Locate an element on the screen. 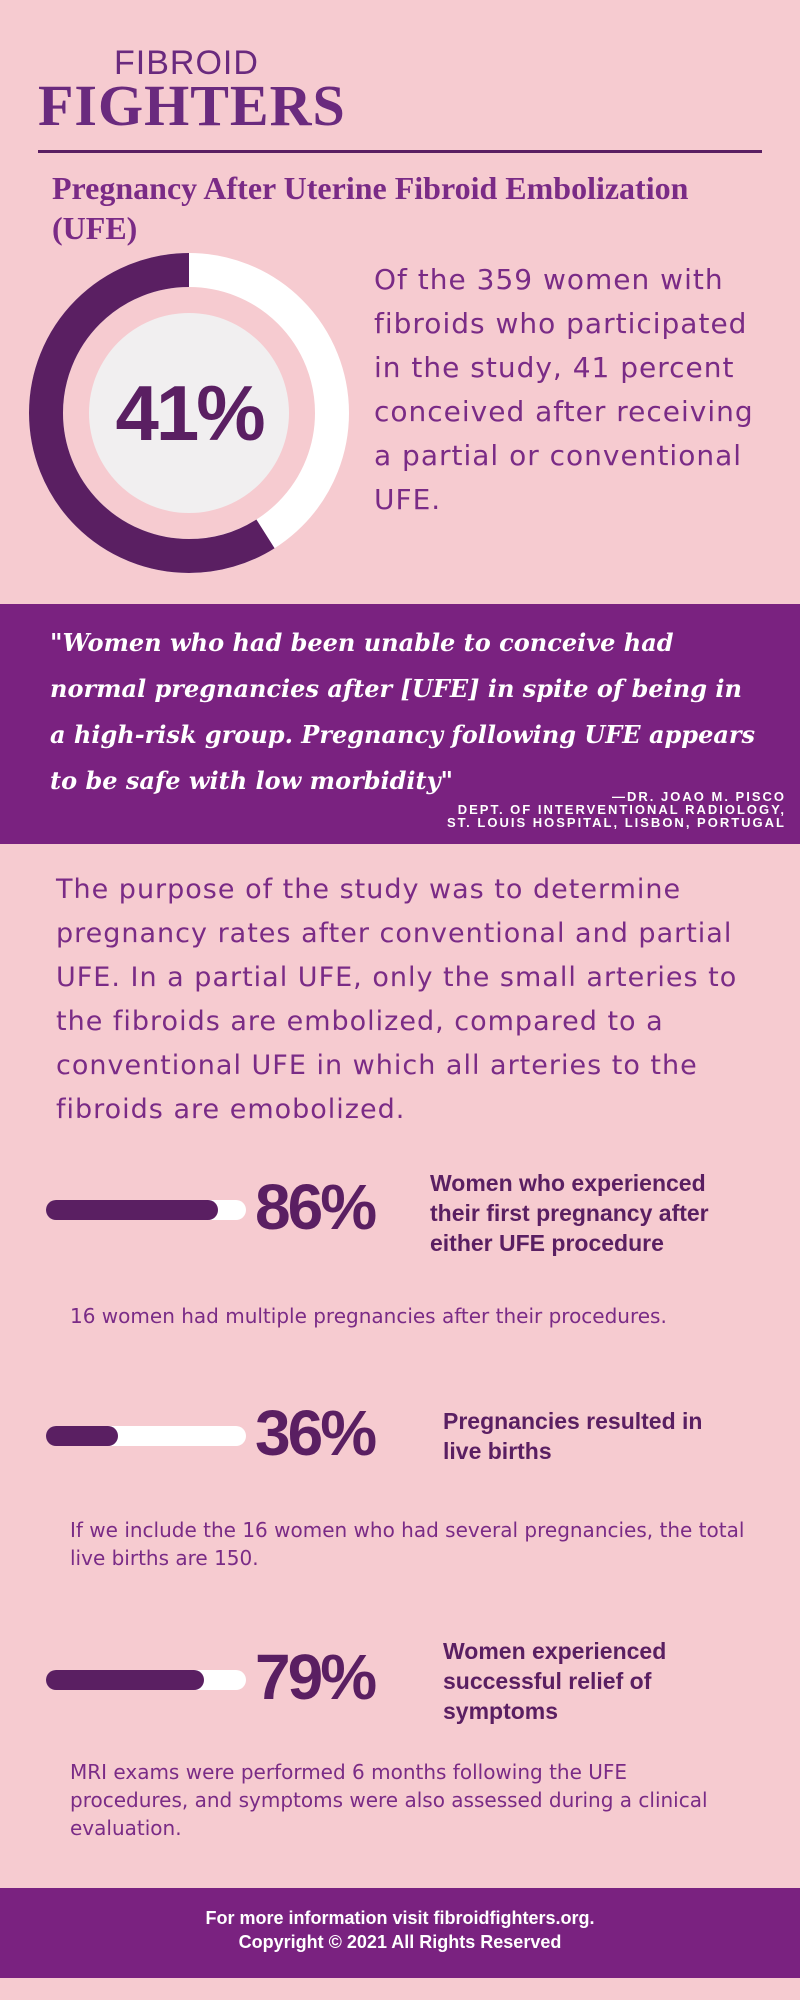  logo: FIBROID FIGHTERS is located at coordinates (191, 91).